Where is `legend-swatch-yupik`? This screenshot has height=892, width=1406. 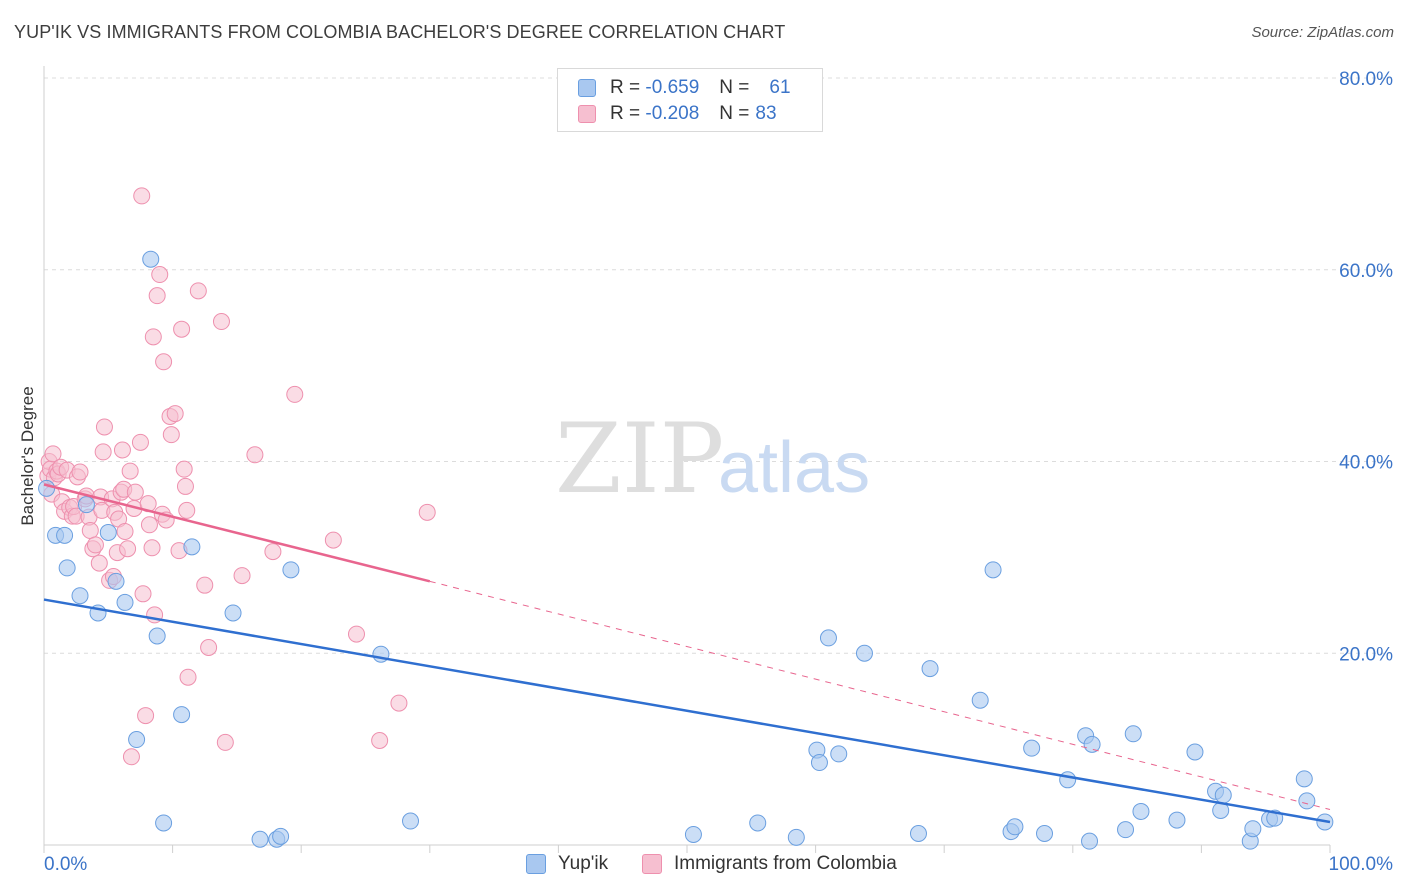 legend-swatch-yupik is located at coordinates (587, 88).